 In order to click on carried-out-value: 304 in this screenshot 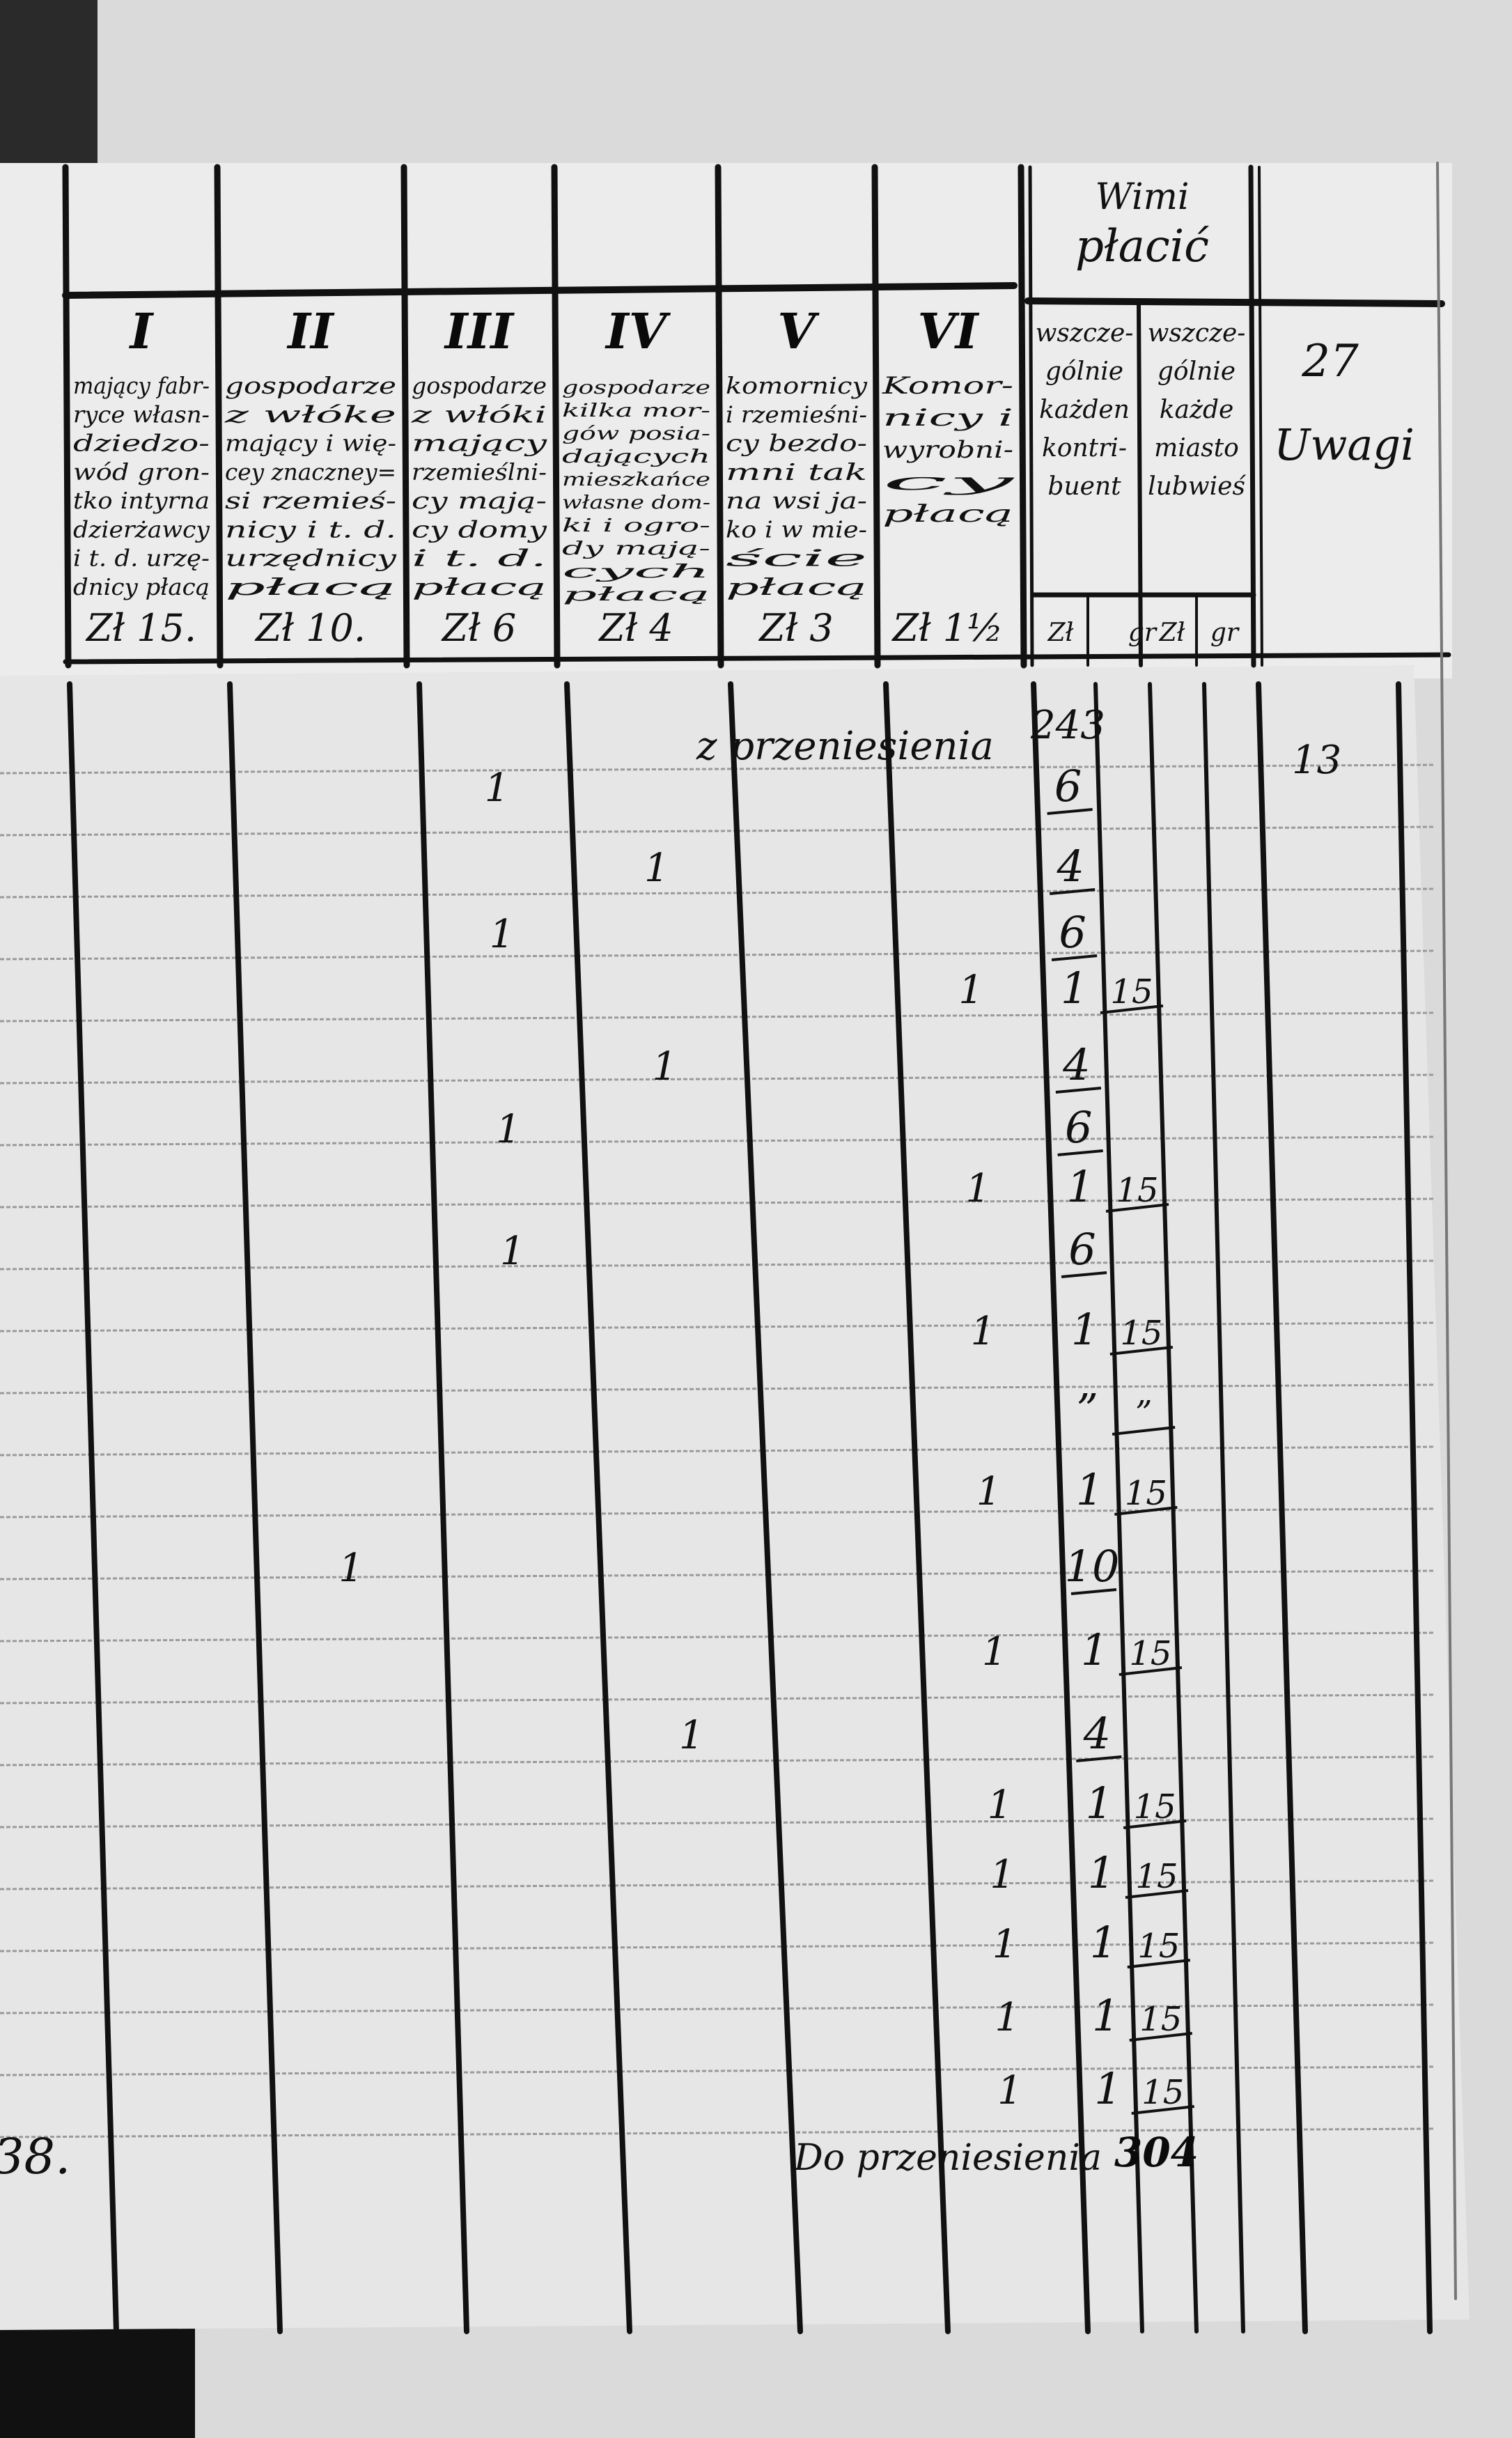, I will do `click(1157, 2152)`.